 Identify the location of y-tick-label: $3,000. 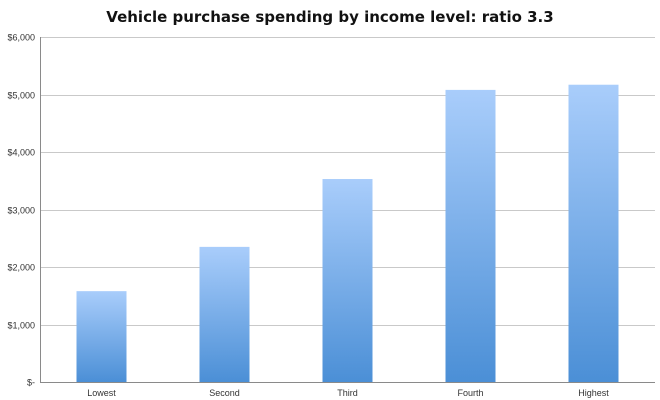
(21, 211).